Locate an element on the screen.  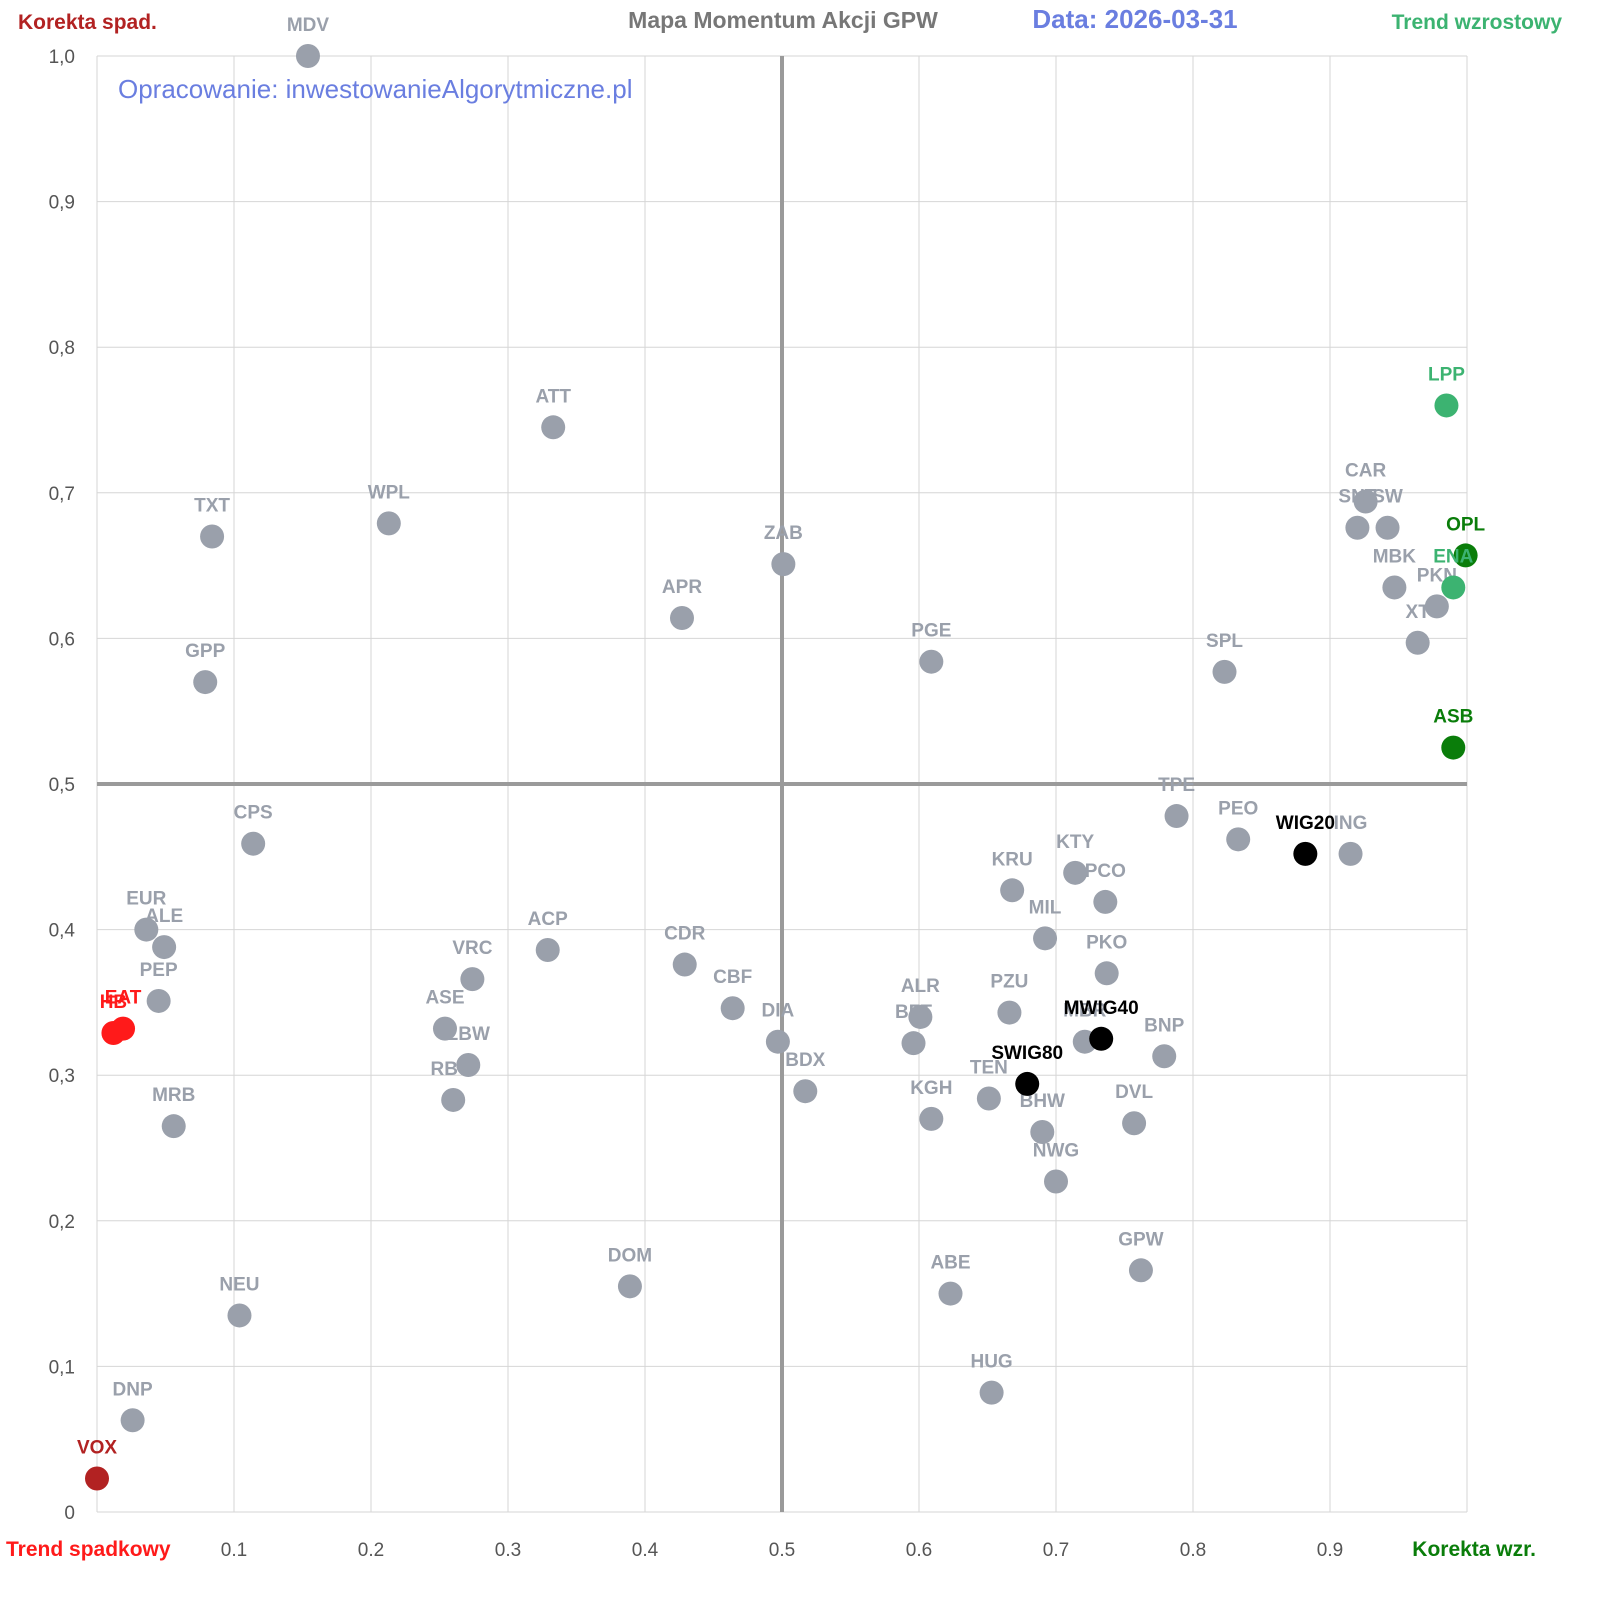
point-car: CAR is located at coordinates (1365, 487).